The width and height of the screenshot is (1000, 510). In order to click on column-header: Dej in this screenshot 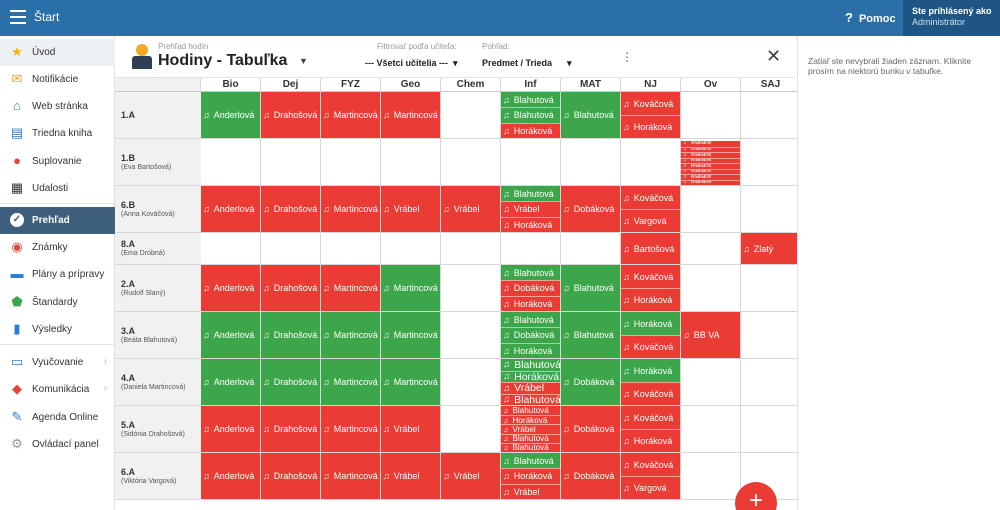, I will do `click(291, 85)`.